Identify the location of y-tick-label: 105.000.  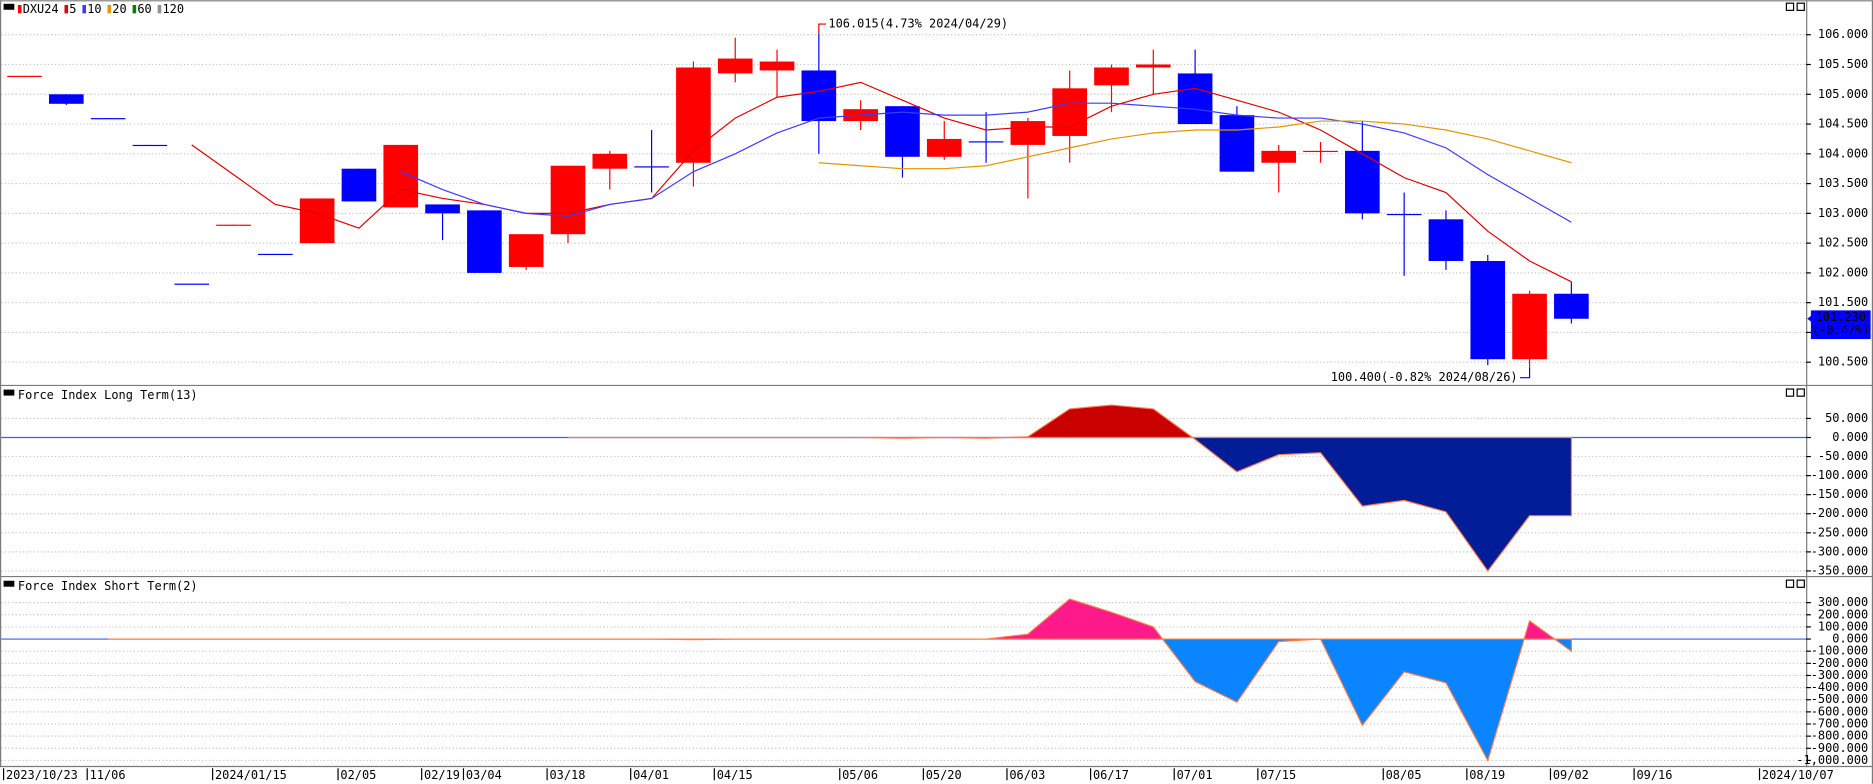
(1843, 94).